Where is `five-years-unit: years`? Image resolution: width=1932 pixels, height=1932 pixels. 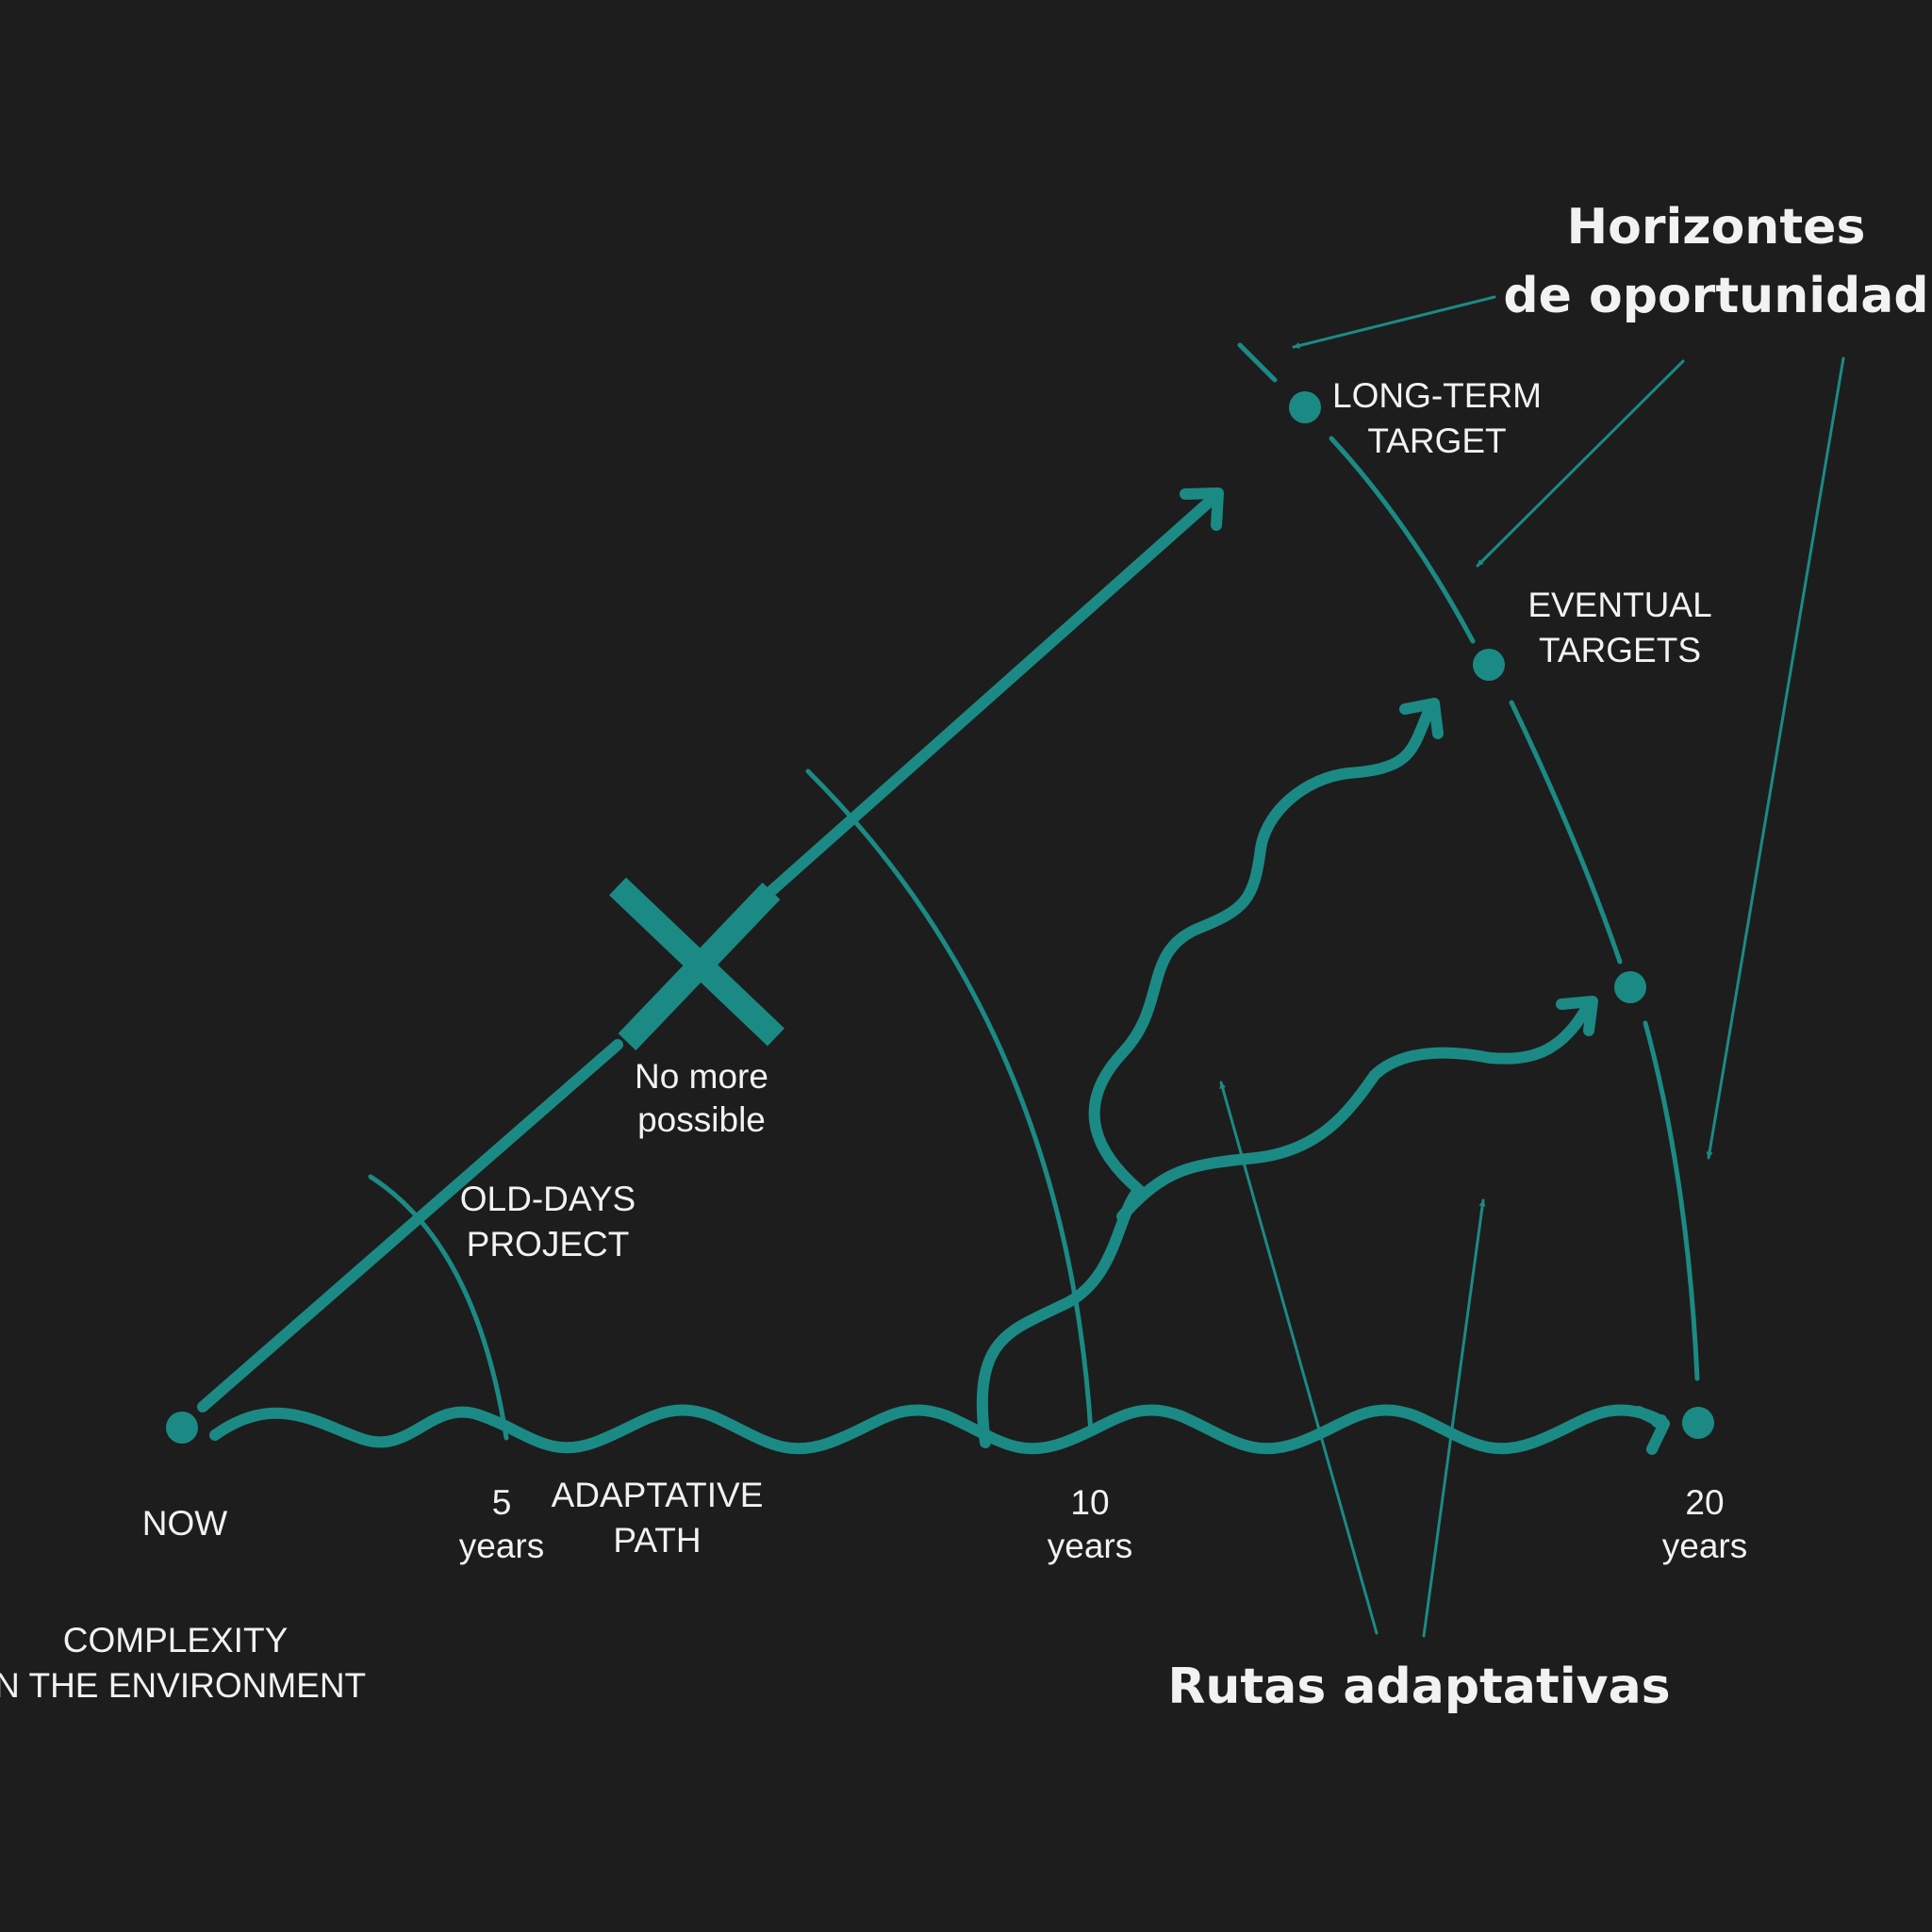
five-years-unit: years is located at coordinates (501, 1546).